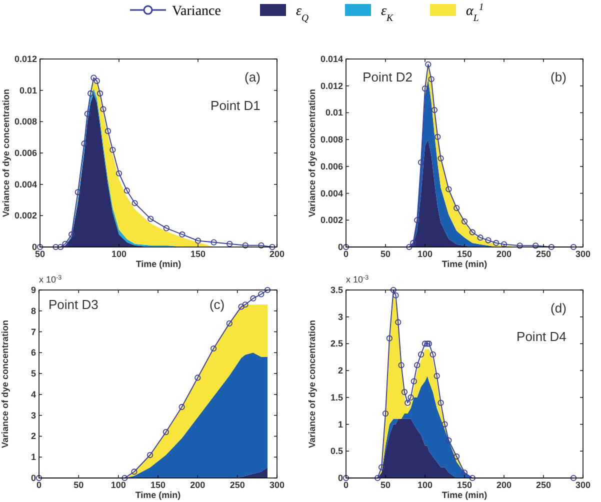  I want to click on y-tick-label: 8, so click(33, 311).